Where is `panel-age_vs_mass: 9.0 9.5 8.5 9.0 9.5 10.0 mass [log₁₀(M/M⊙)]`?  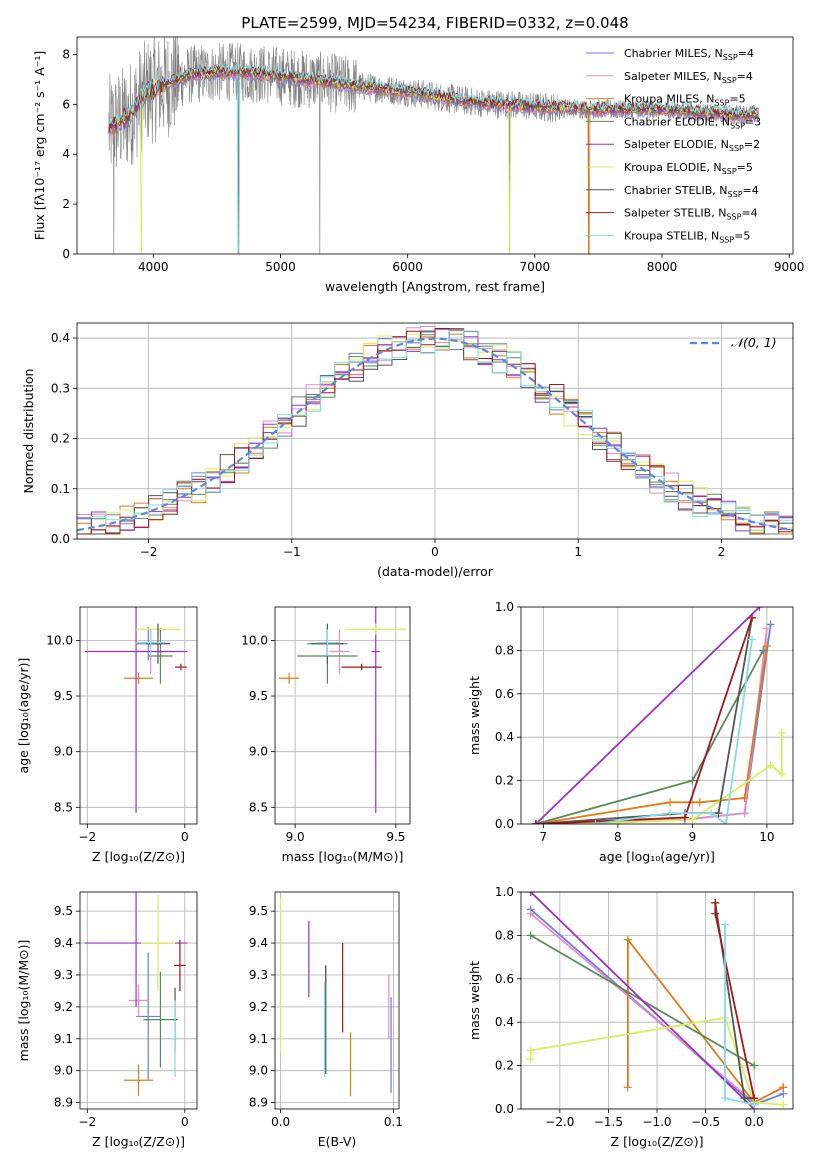 panel-age_vs_mass: 9.0 9.5 8.5 9.0 9.5 10.0 mass [log₁₀(M/M⊙)] is located at coordinates (326, 735).